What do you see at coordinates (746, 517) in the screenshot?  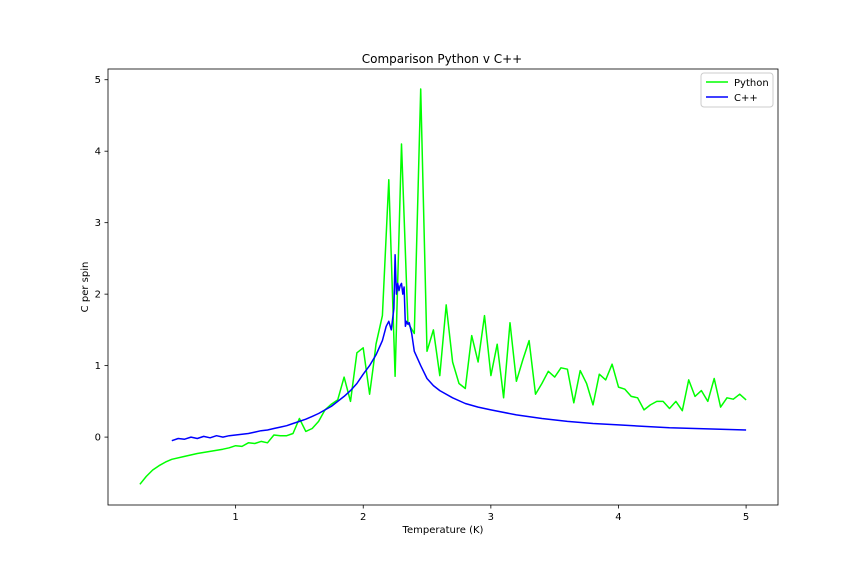 I see `x-tick-label: 5` at bounding box center [746, 517].